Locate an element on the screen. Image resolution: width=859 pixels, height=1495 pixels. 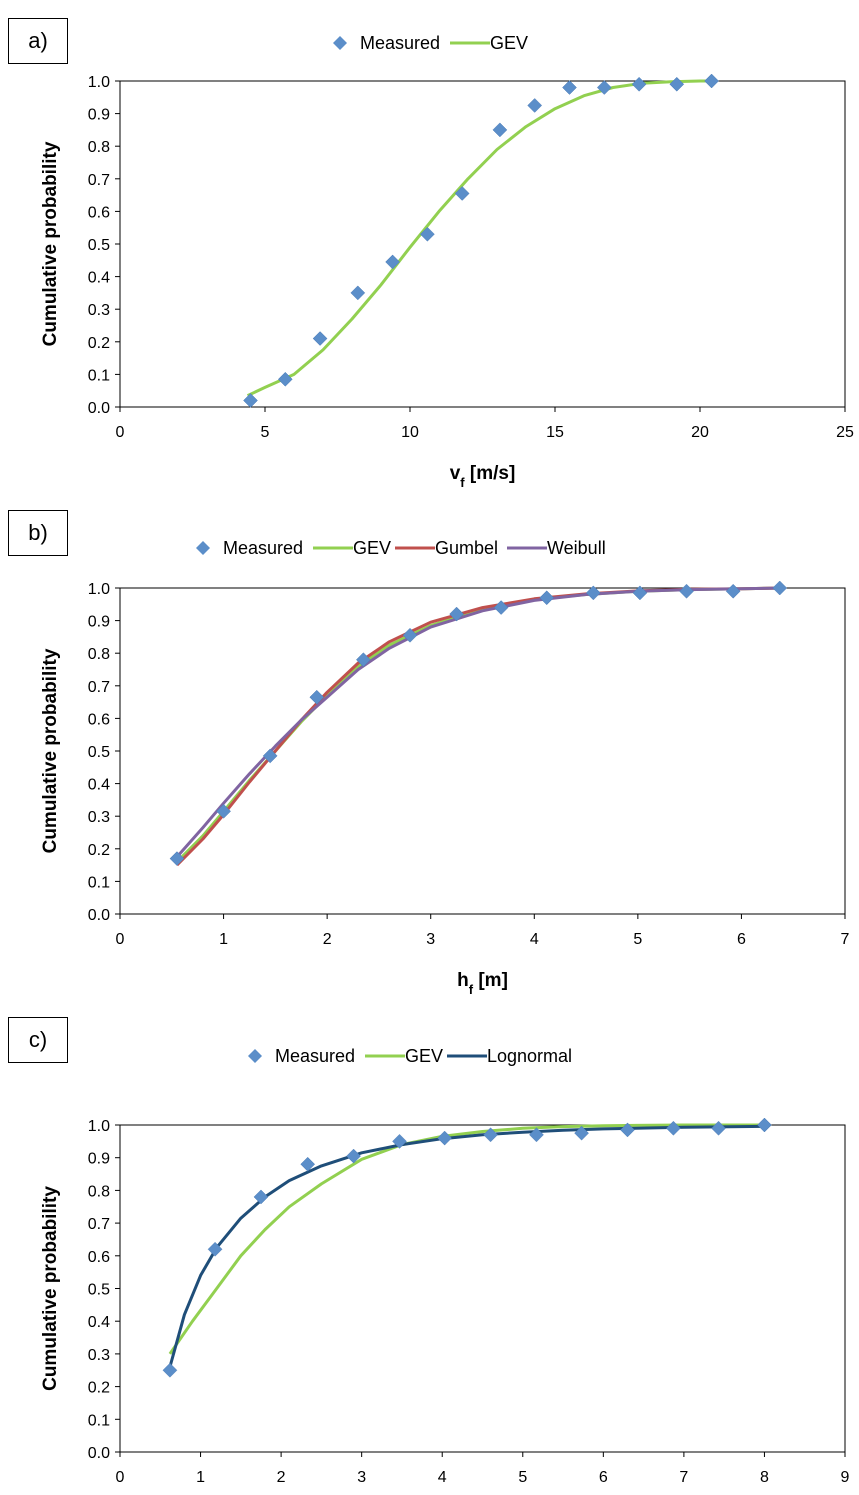
legend-label-gumbel: Gumbel is located at coordinates (466, 548).